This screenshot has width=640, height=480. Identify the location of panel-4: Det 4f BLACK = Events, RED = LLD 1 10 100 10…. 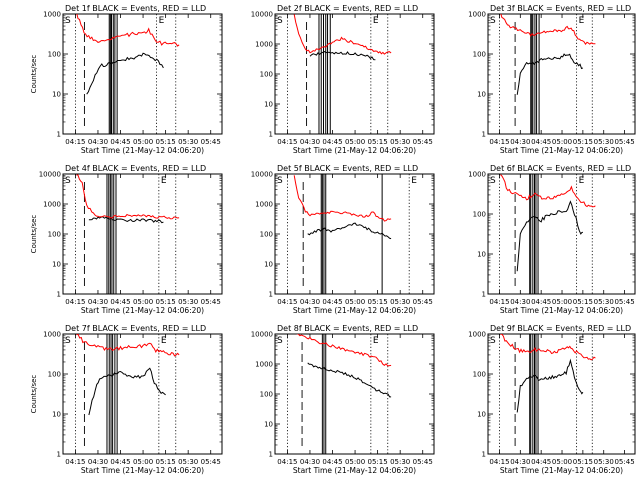
(126, 239).